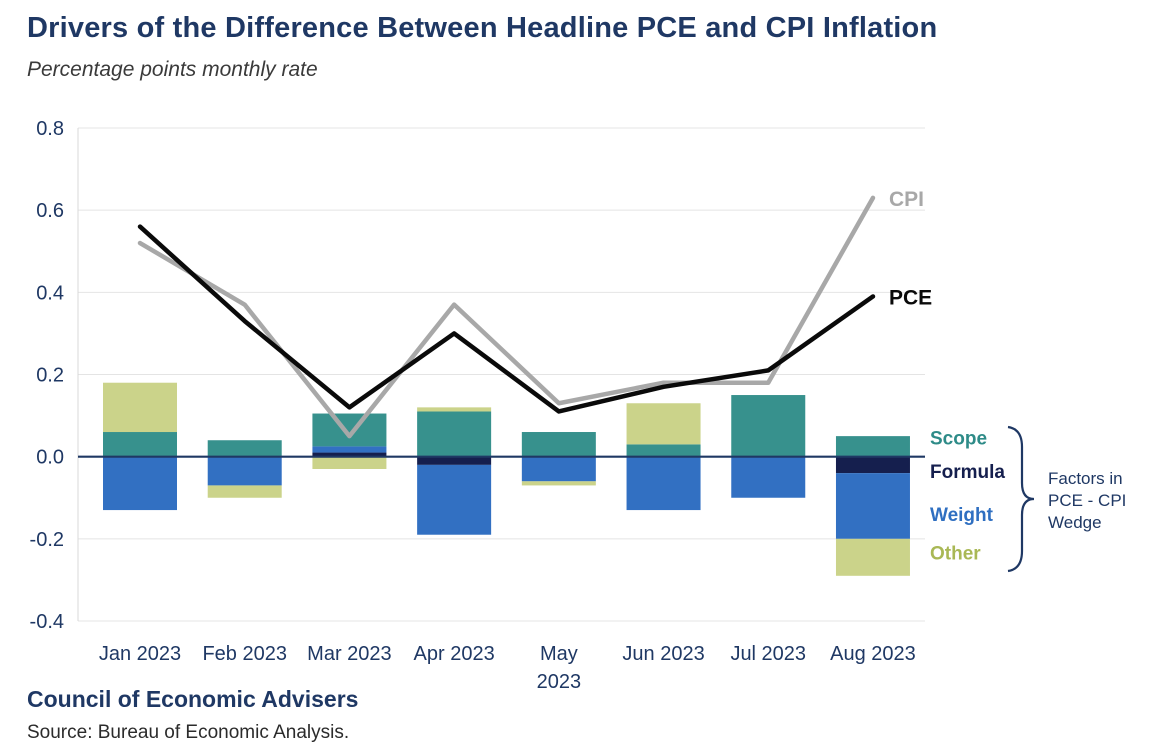 This screenshot has height=754, width=1155. Describe the element at coordinates (50, 376) in the screenshot. I see `y-tick-label: 0.2` at that location.